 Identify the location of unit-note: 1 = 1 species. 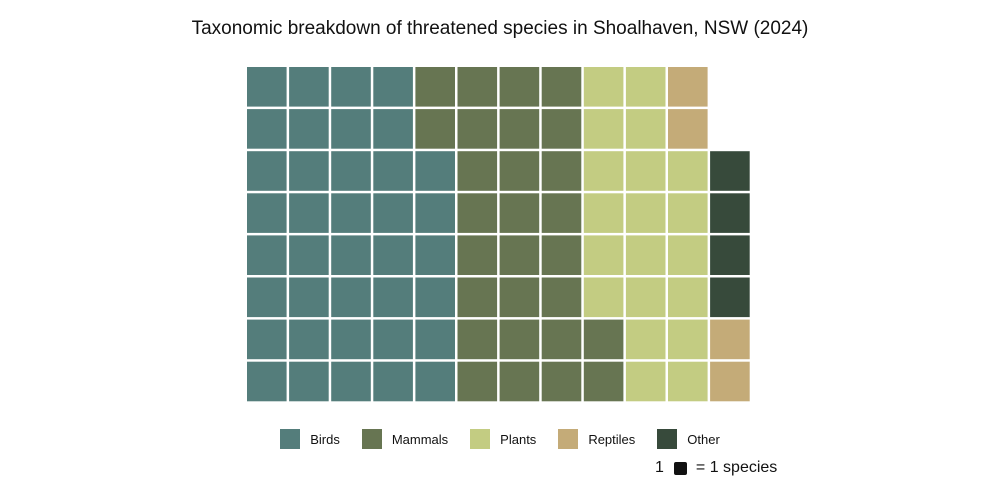
(716, 468).